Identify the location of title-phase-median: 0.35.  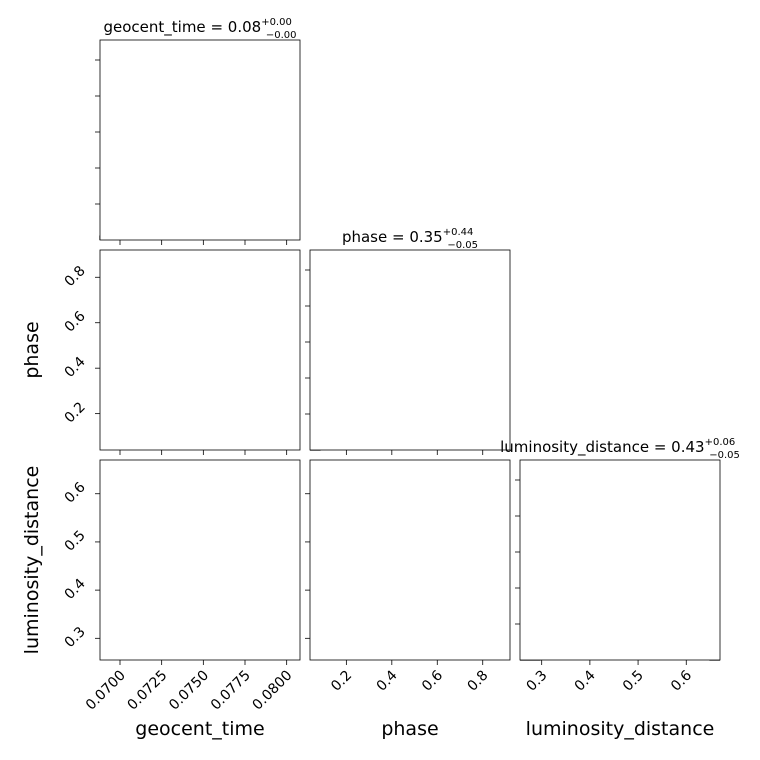
(425, 237).